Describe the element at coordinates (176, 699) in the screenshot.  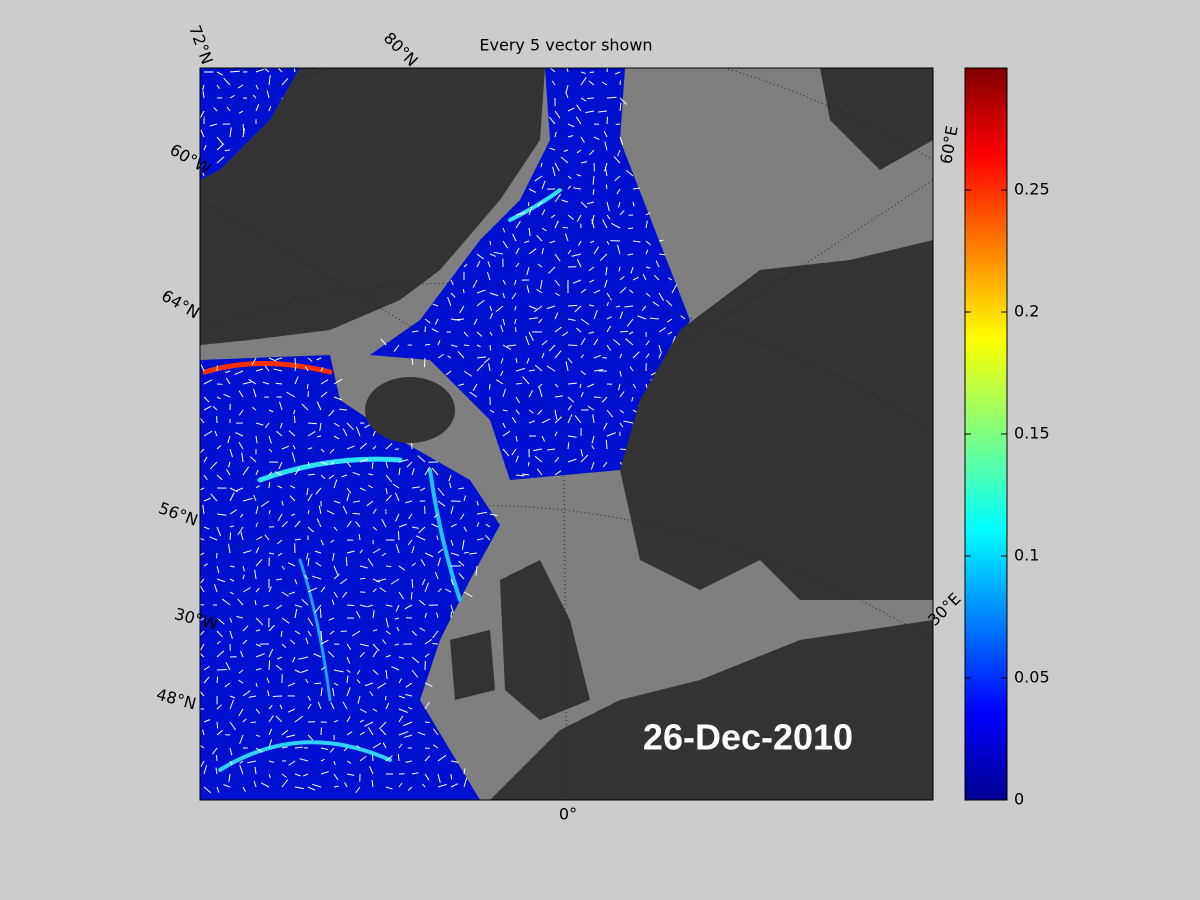
I see `lat-label: 48°N` at that location.